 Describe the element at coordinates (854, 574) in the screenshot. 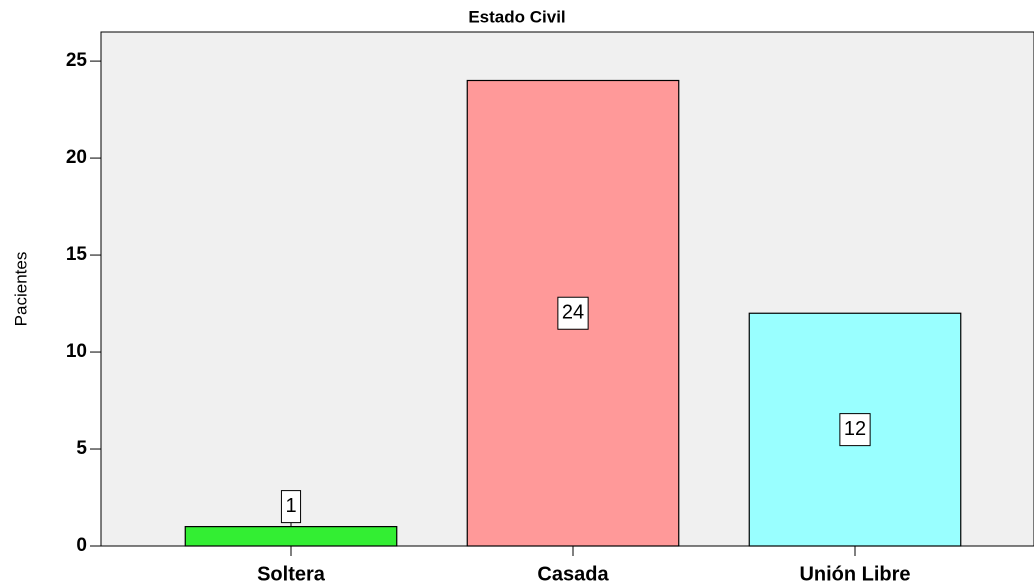

I see `x-tick-label: Unión Libre` at that location.